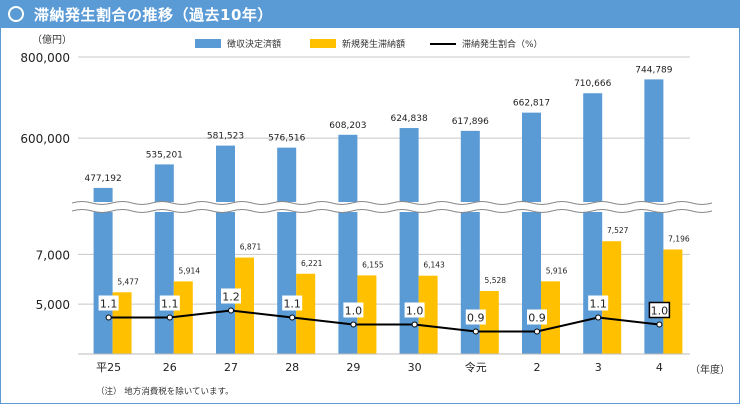  What do you see at coordinates (476, 367) in the screenshot?
I see `x-tick-label: 令元` at bounding box center [476, 367].